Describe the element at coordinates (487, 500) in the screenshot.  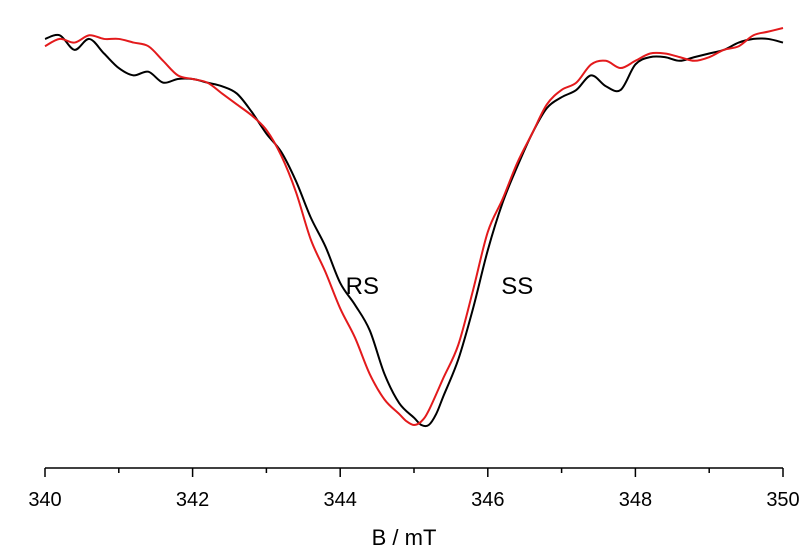
I see `x-tick-label: 346` at that location.